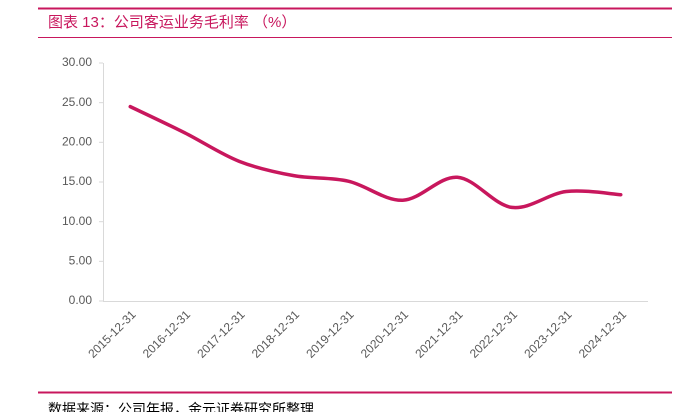 This screenshot has height=412, width=696. I want to click on x-tick-label: 2021-12-31, so click(439, 334).